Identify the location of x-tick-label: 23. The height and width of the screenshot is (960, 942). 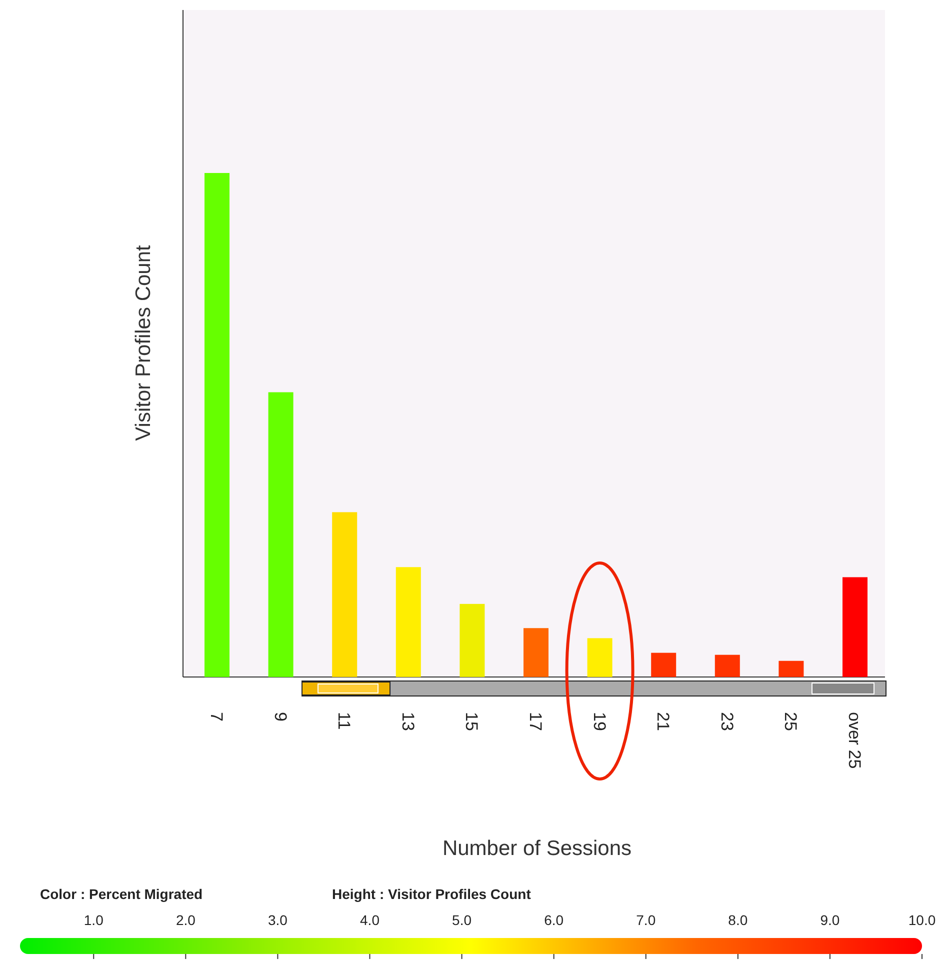
(726, 721).